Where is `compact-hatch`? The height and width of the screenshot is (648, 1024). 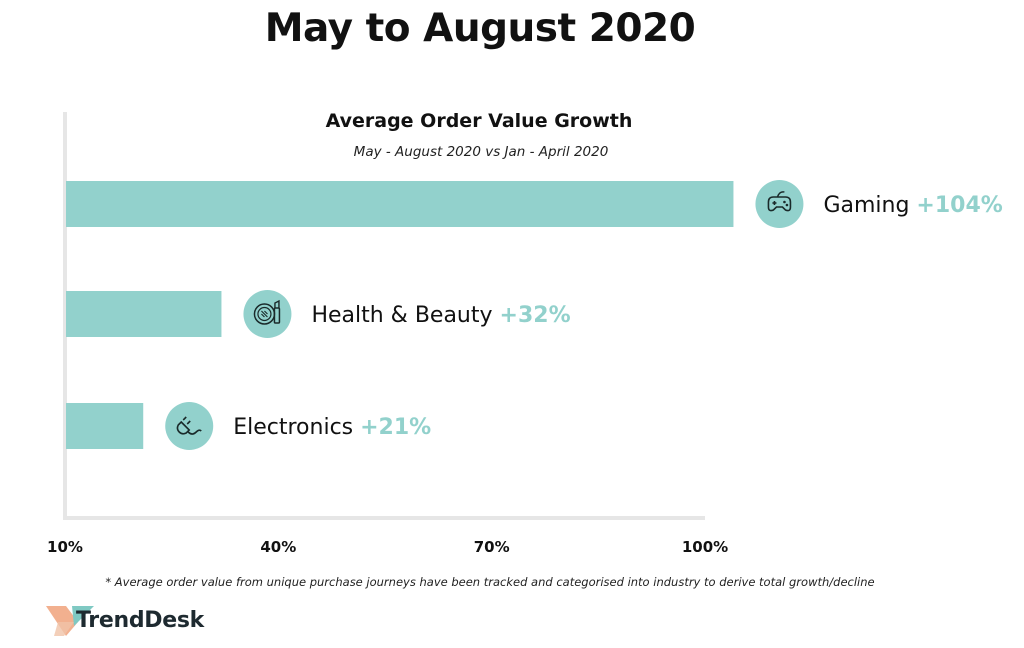 compact-hatch is located at coordinates (264, 314).